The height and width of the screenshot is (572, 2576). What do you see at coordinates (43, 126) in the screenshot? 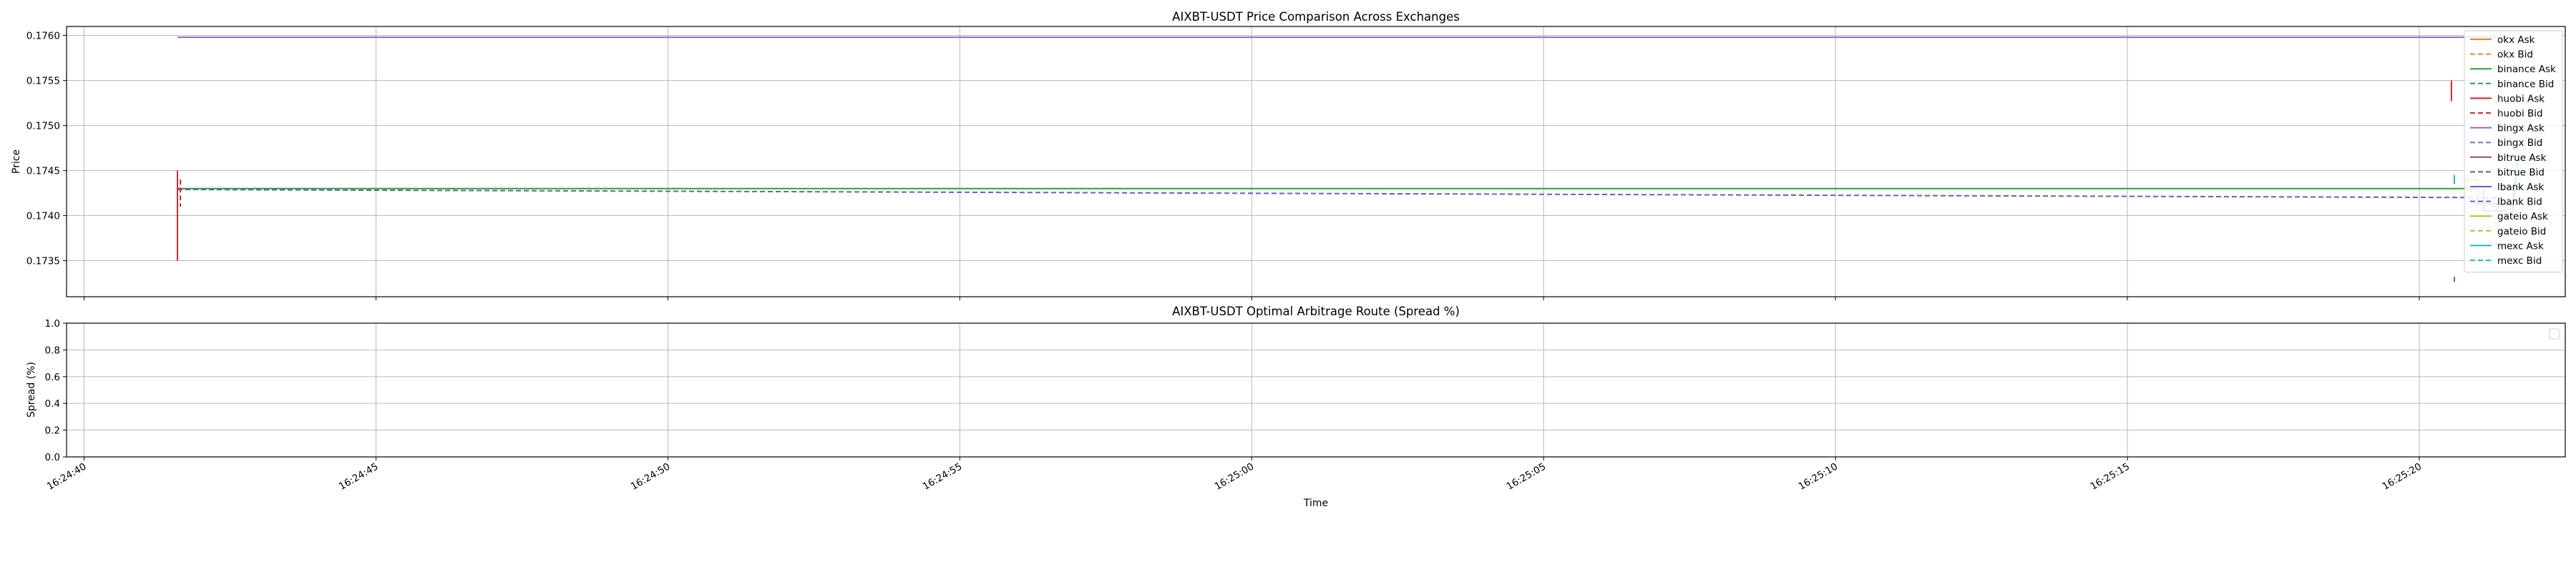
I see `price-y-tick-label: 0.1750` at bounding box center [43, 126].